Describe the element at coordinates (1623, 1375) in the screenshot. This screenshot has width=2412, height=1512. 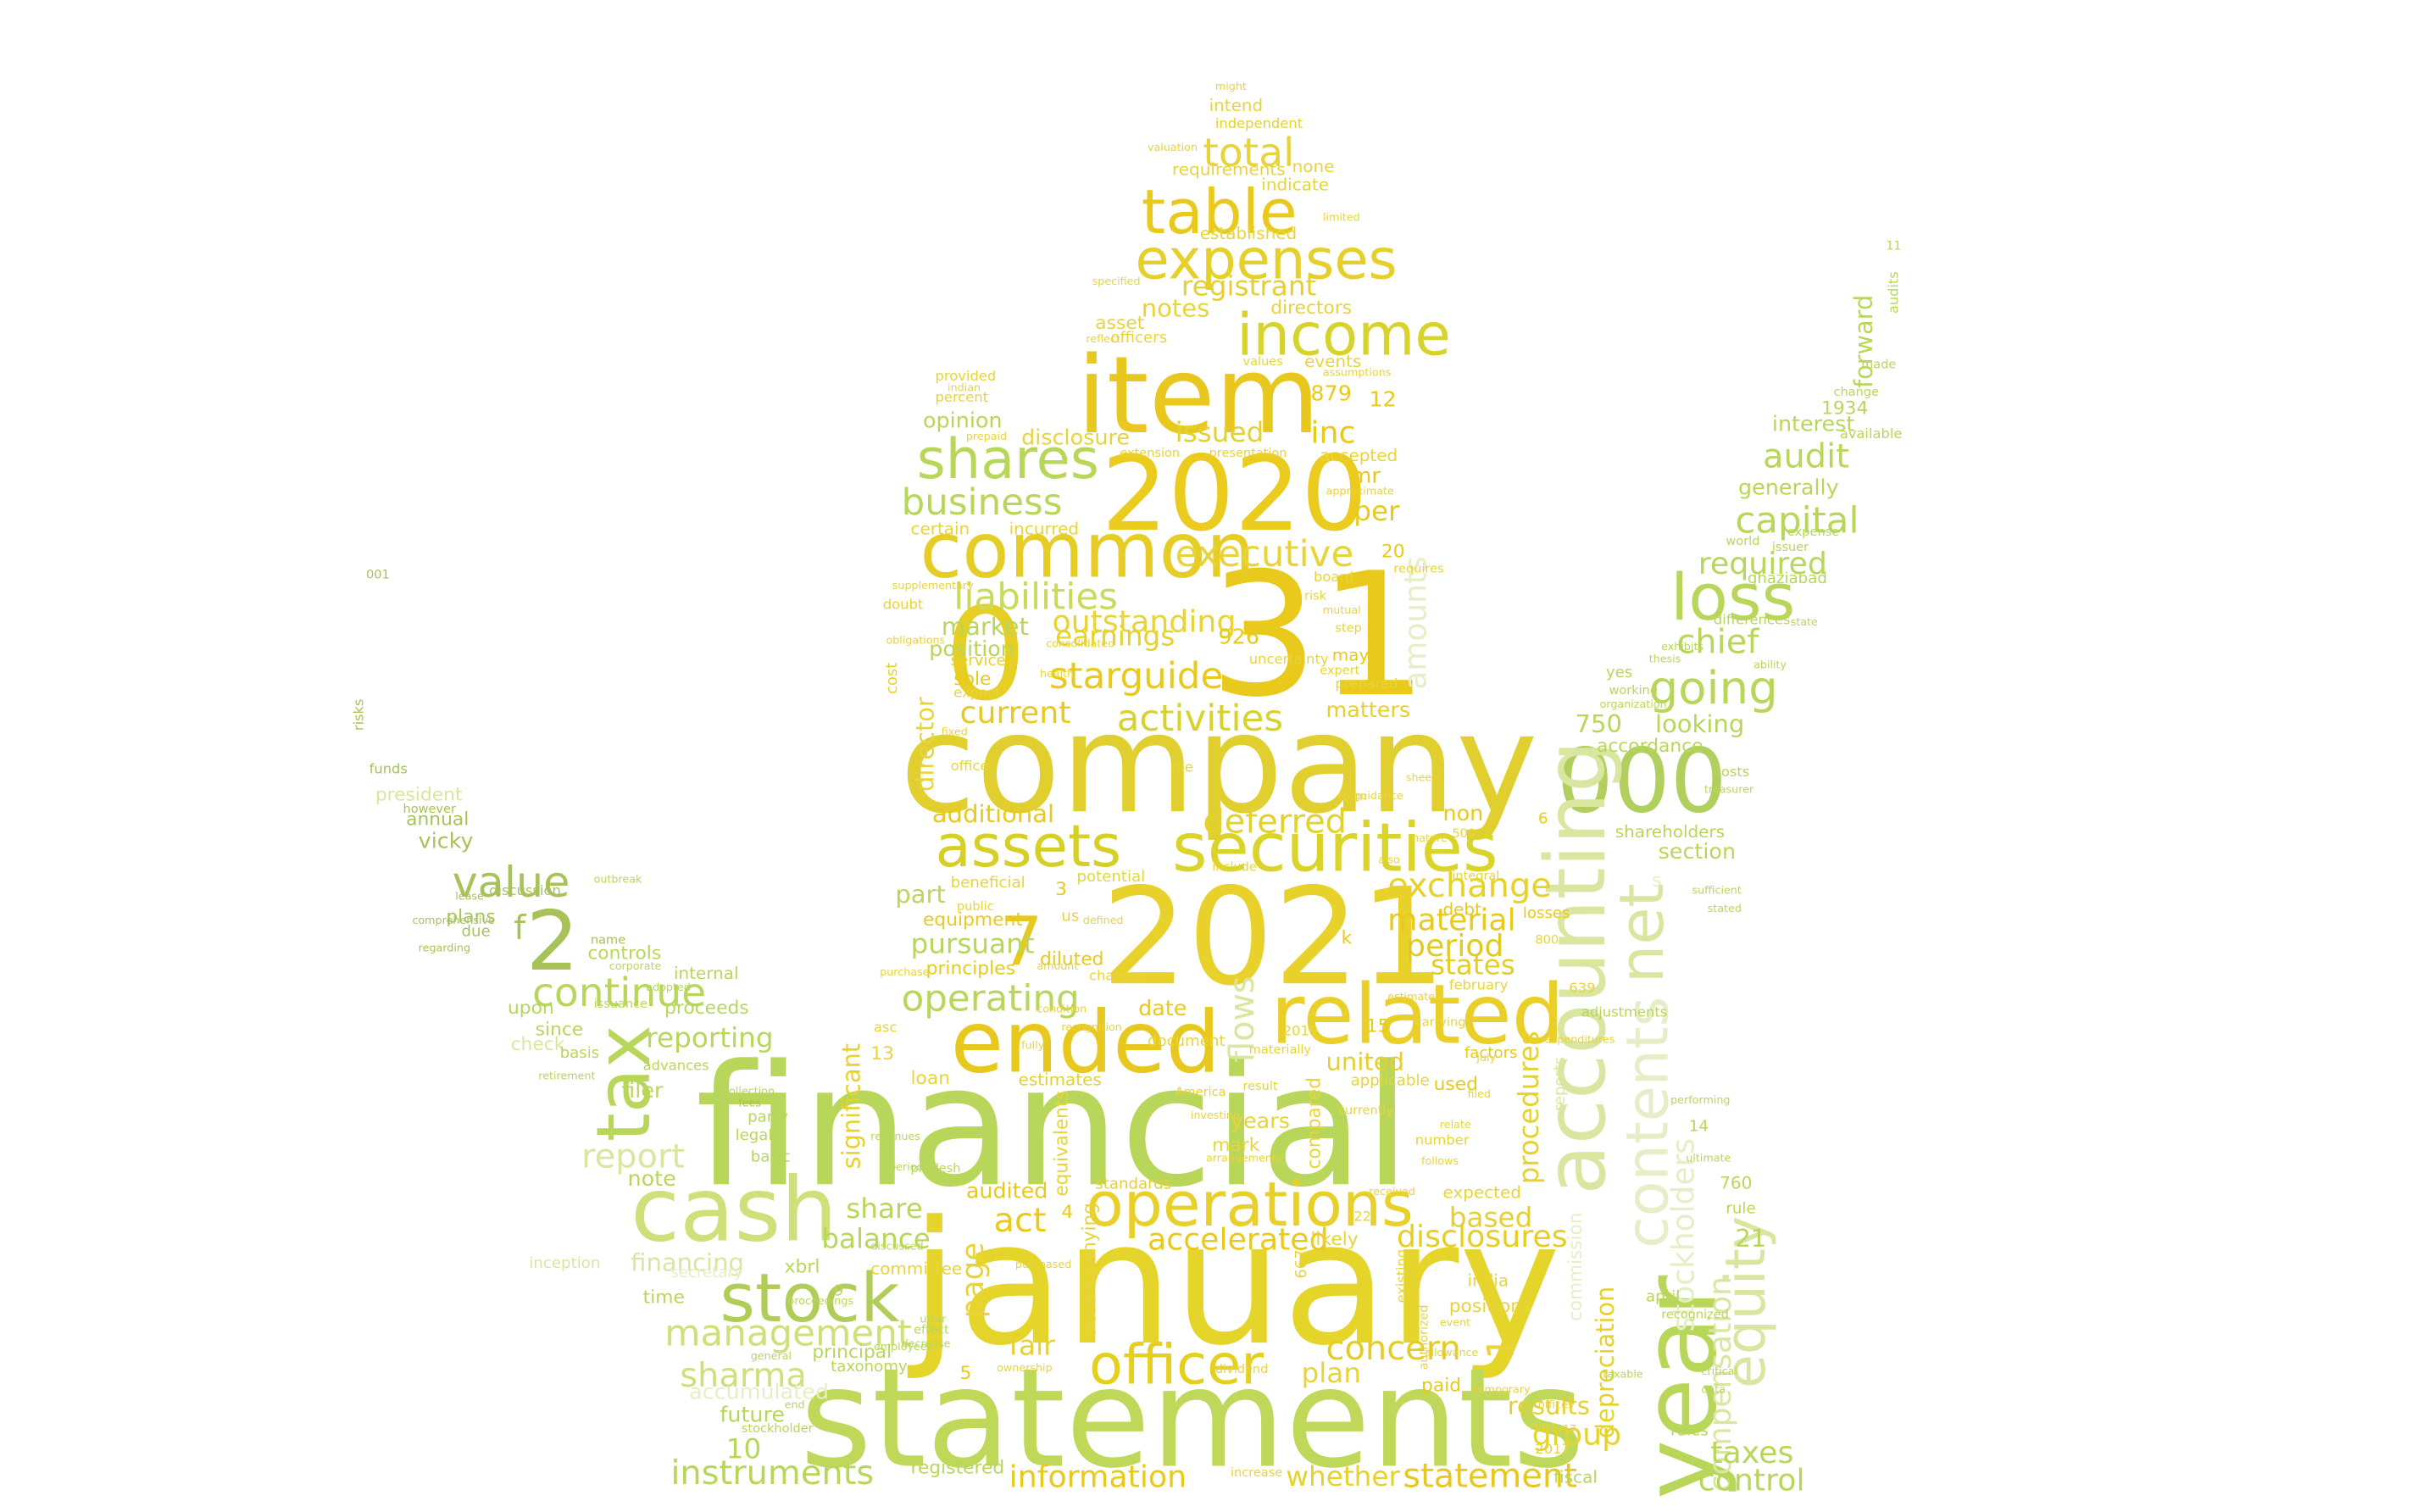
I see `word: taxable` at that location.